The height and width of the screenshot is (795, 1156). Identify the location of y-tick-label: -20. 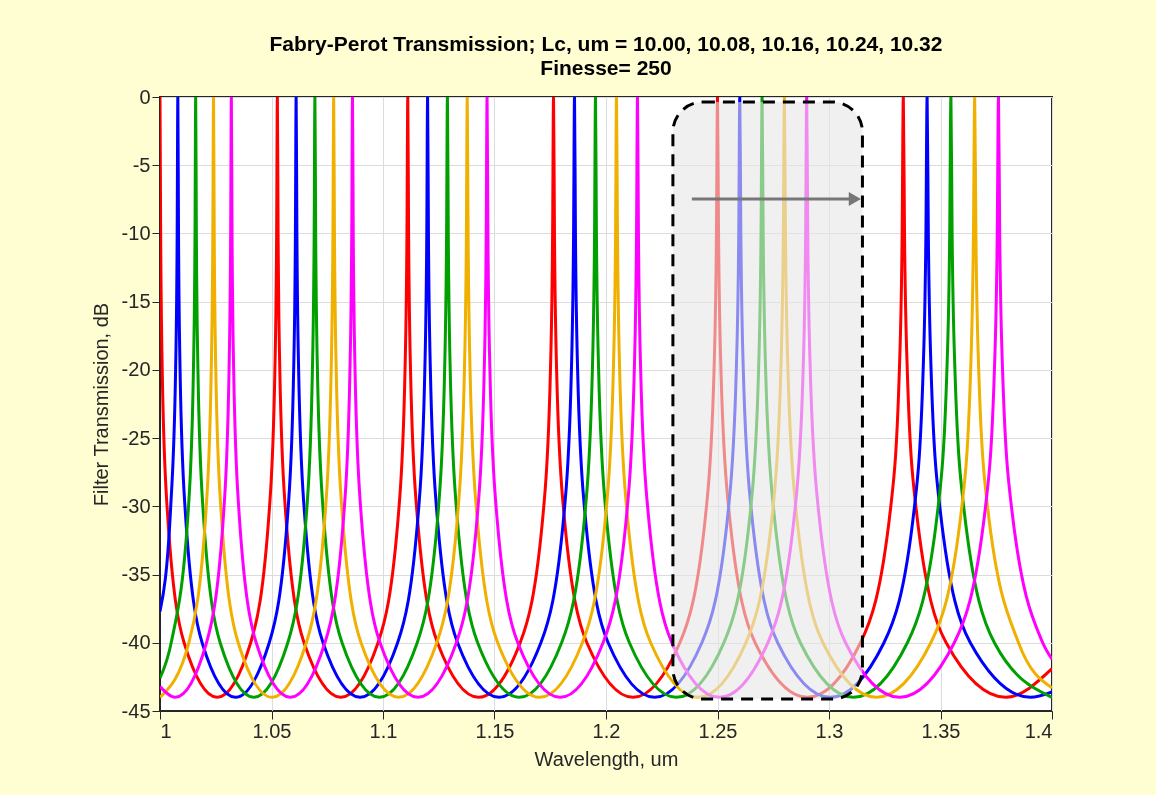
(136, 369).